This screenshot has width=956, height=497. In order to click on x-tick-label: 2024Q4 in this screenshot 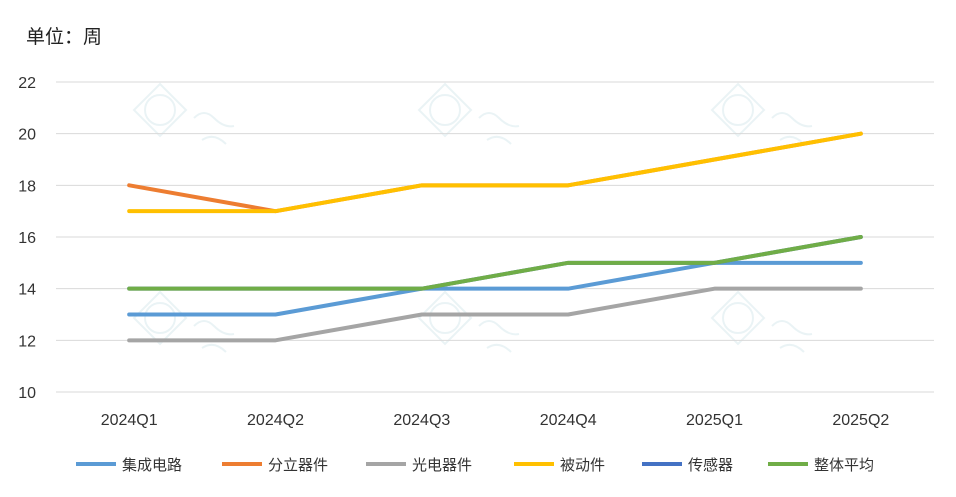, I will do `click(568, 420)`.